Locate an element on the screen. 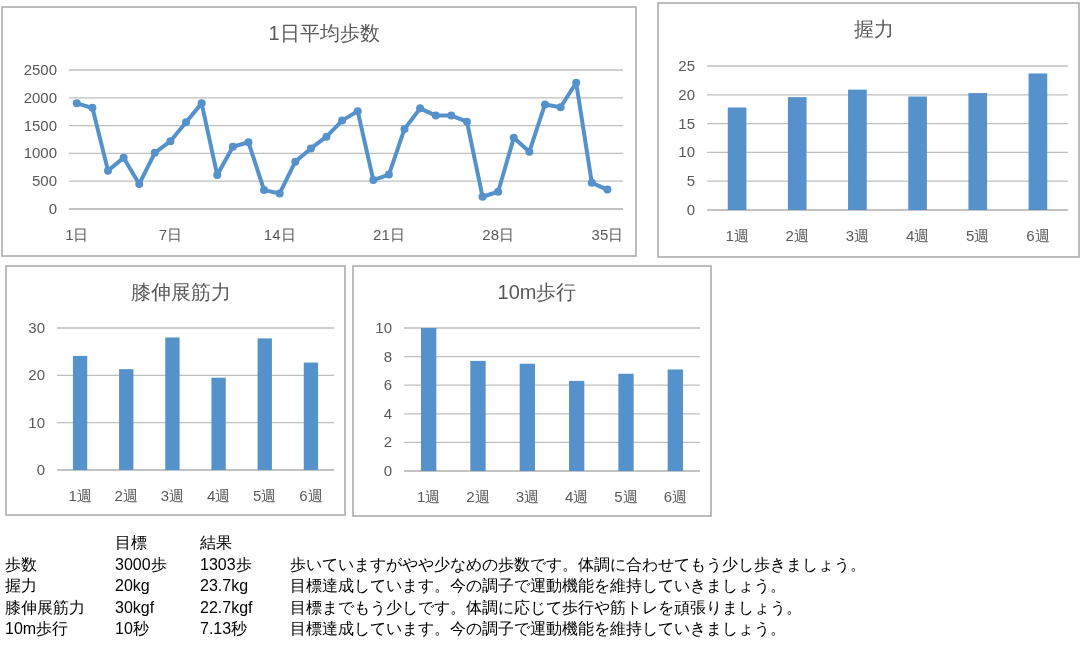 This screenshot has height=646, width=1082. x-tick-label: 4週 is located at coordinates (917, 235).